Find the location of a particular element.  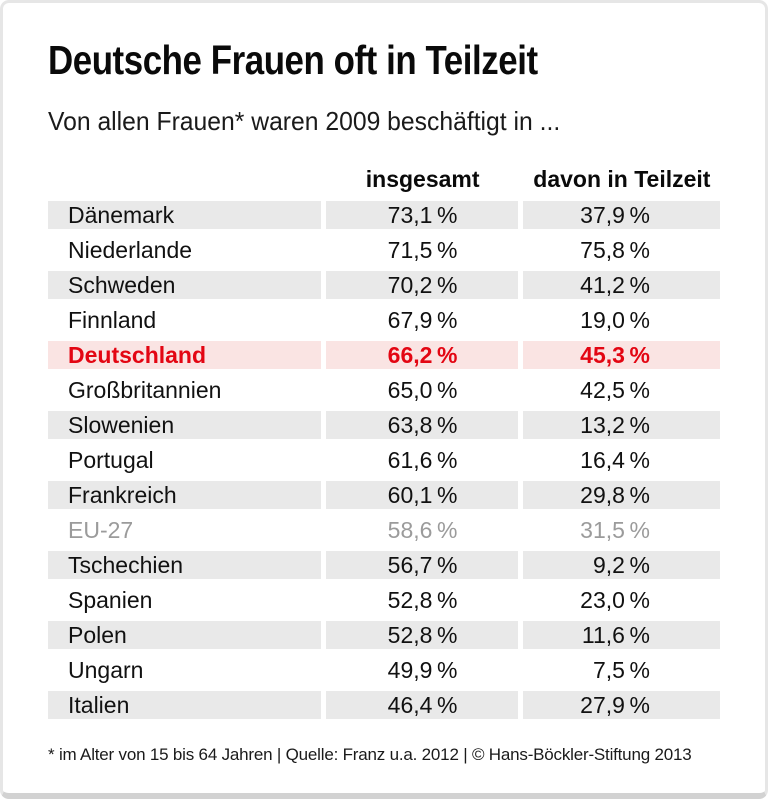

teilzeit-value: 19,0 % is located at coordinates (615, 319).